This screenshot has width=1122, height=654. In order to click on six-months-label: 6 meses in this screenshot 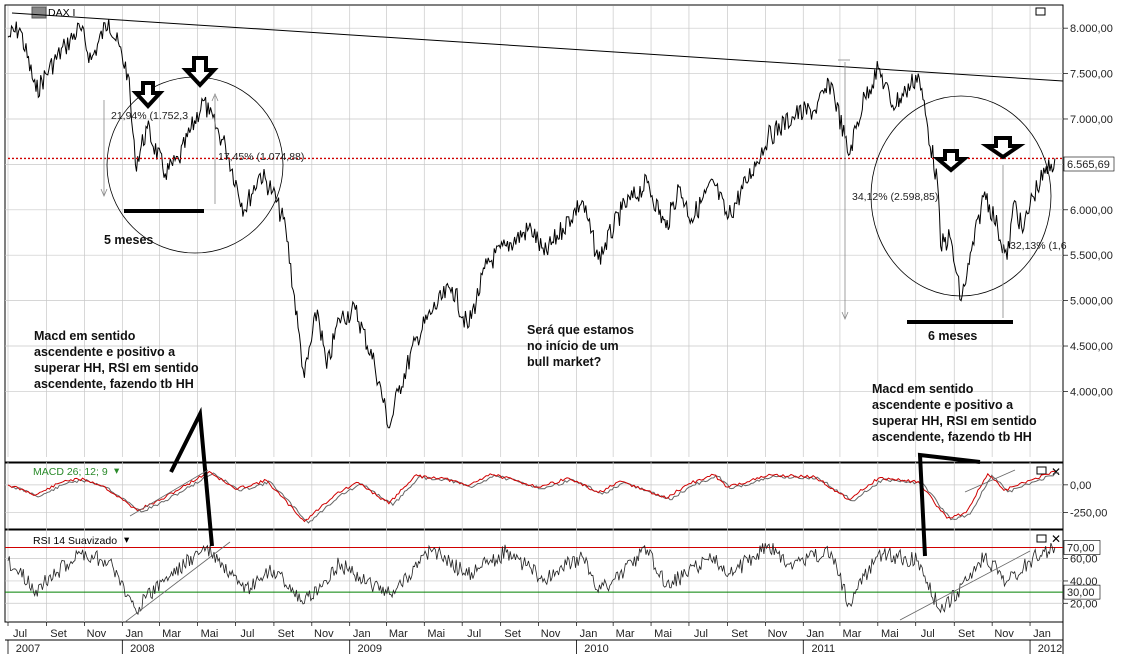, I will do `click(952, 336)`.